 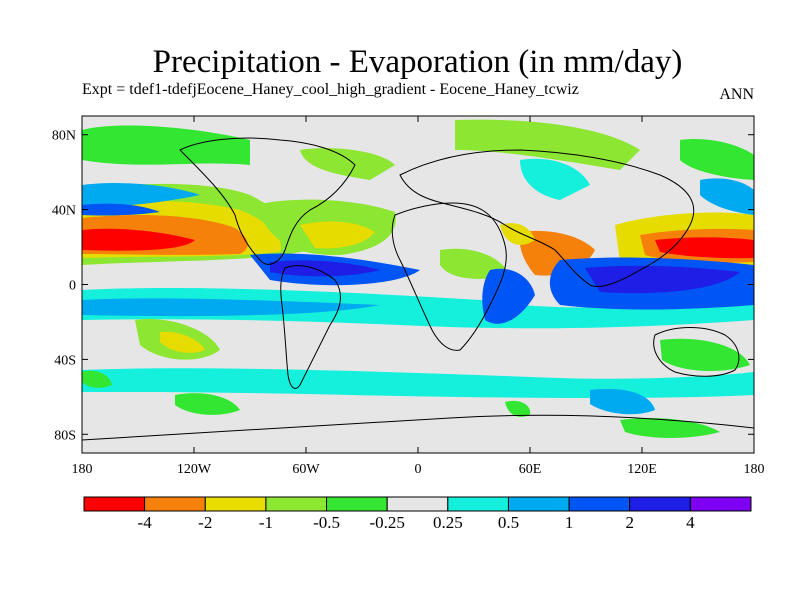 What do you see at coordinates (205, 522) in the screenshot?
I see `colorbar-label: -2` at bounding box center [205, 522].